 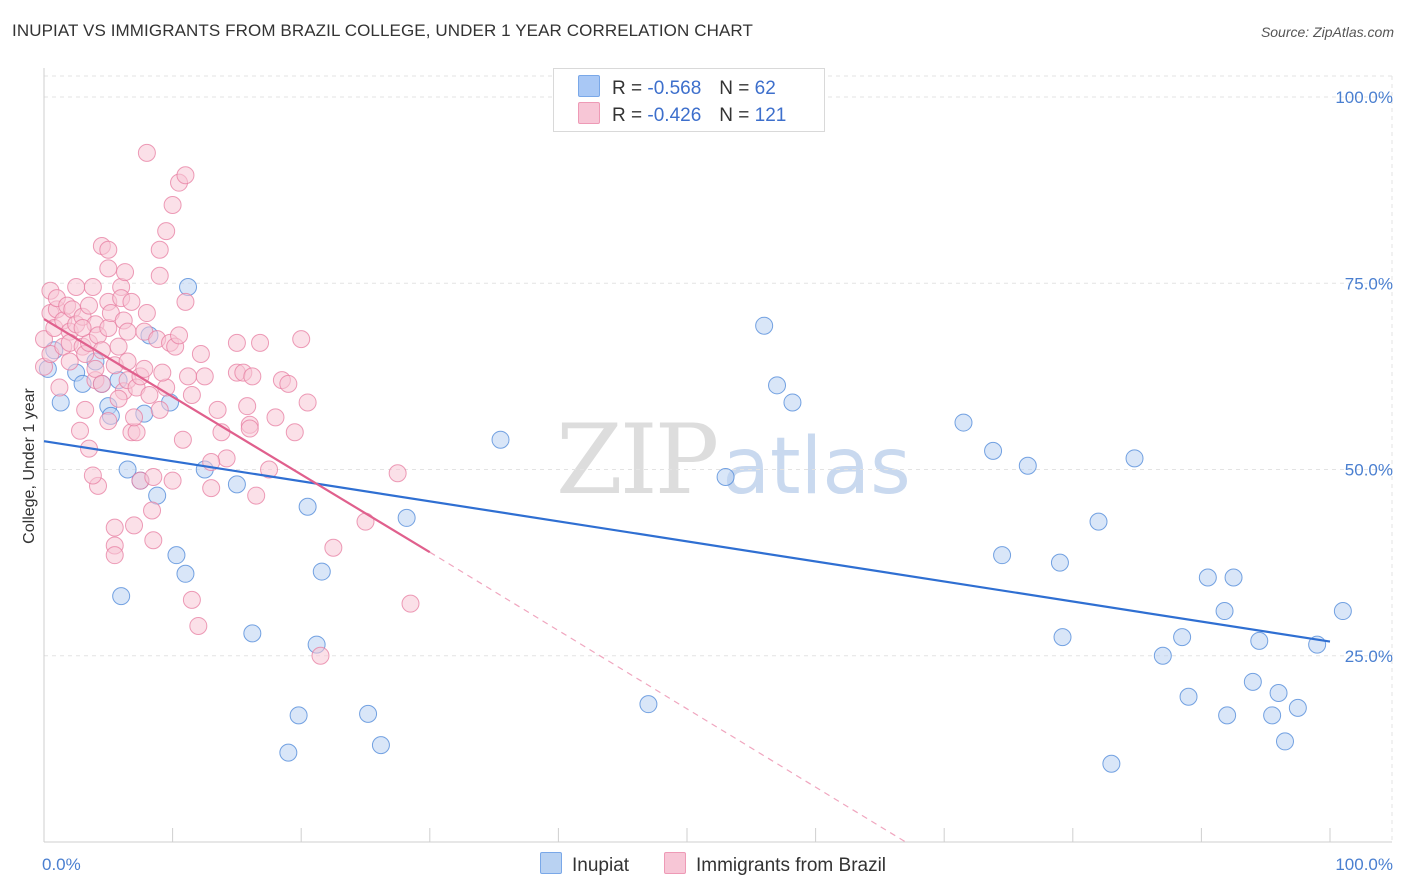 I want to click on bottom-legend-label-inupiat: Inupiat, so click(x=601, y=865).